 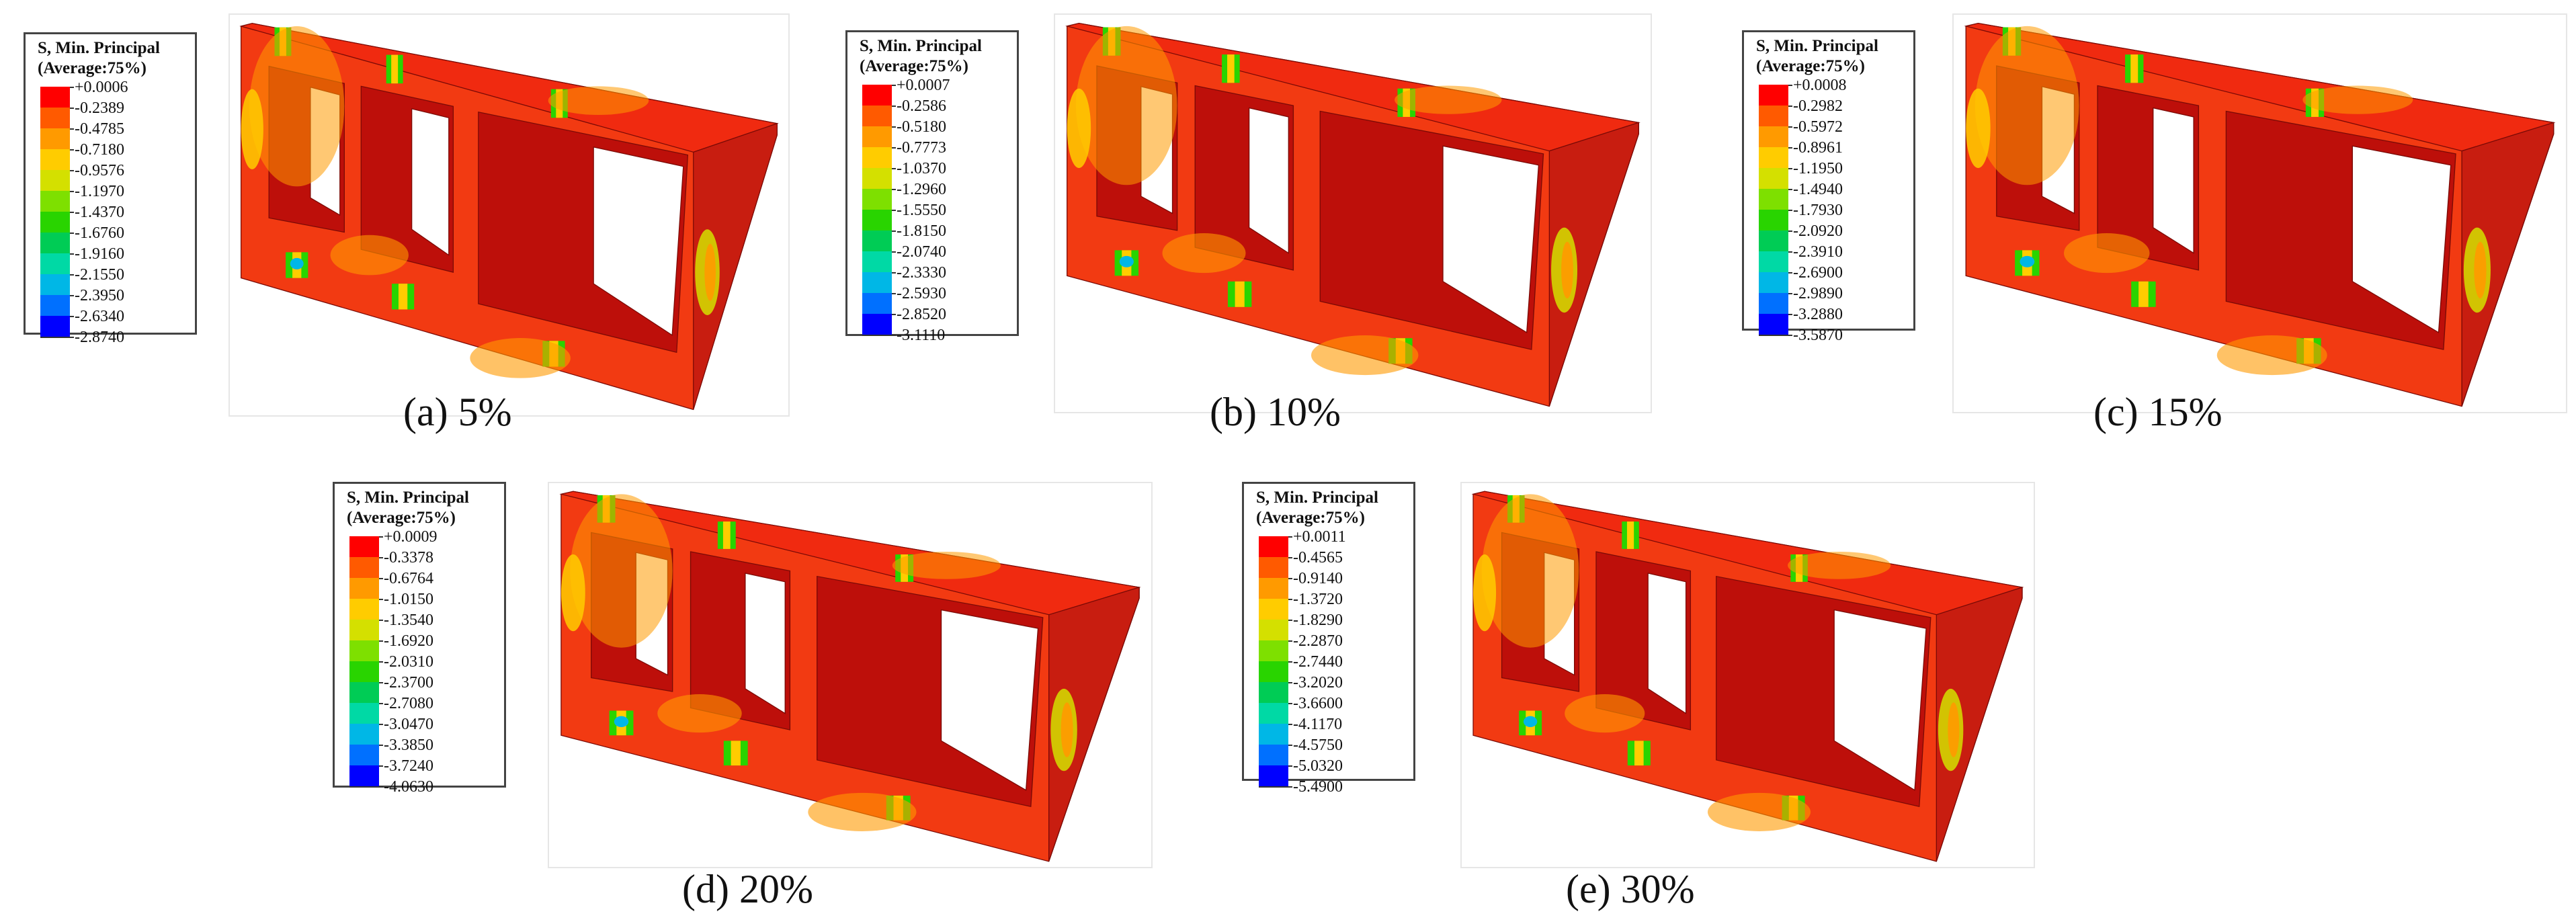 What do you see at coordinates (1818, 273) in the screenshot?
I see `legend-value-label: -2.6900` at bounding box center [1818, 273].